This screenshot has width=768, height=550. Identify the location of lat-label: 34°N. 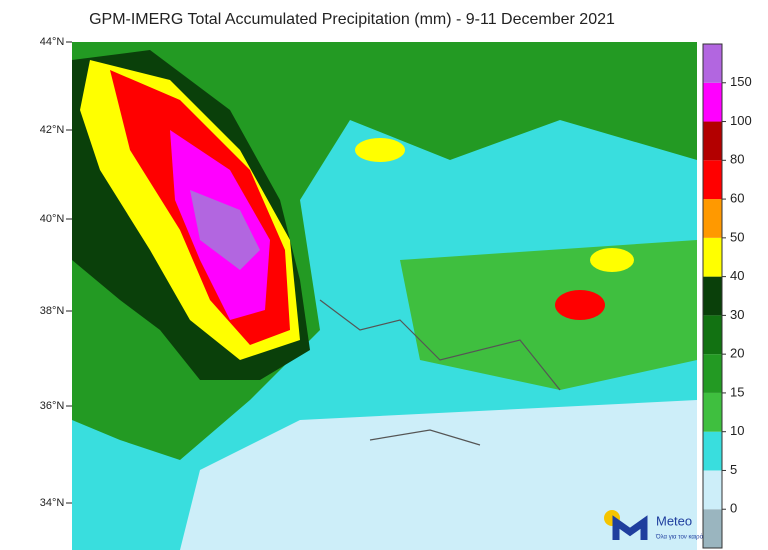
(52, 503).